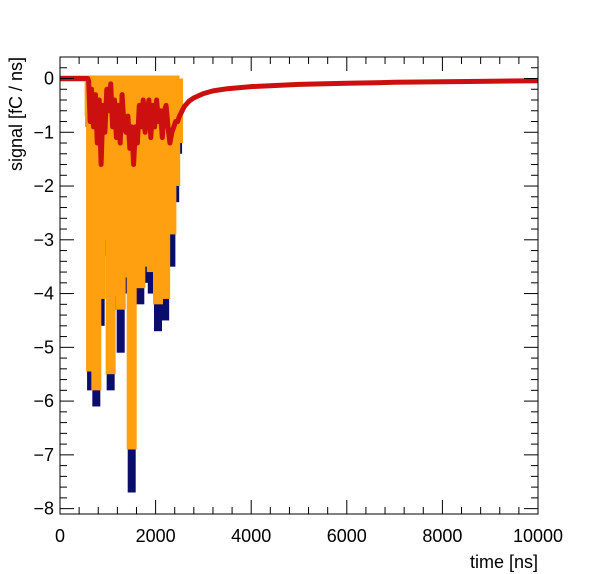 The width and height of the screenshot is (598, 574). Describe the element at coordinates (43, 509) in the screenshot. I see `y-tick-label--8: −8` at that location.